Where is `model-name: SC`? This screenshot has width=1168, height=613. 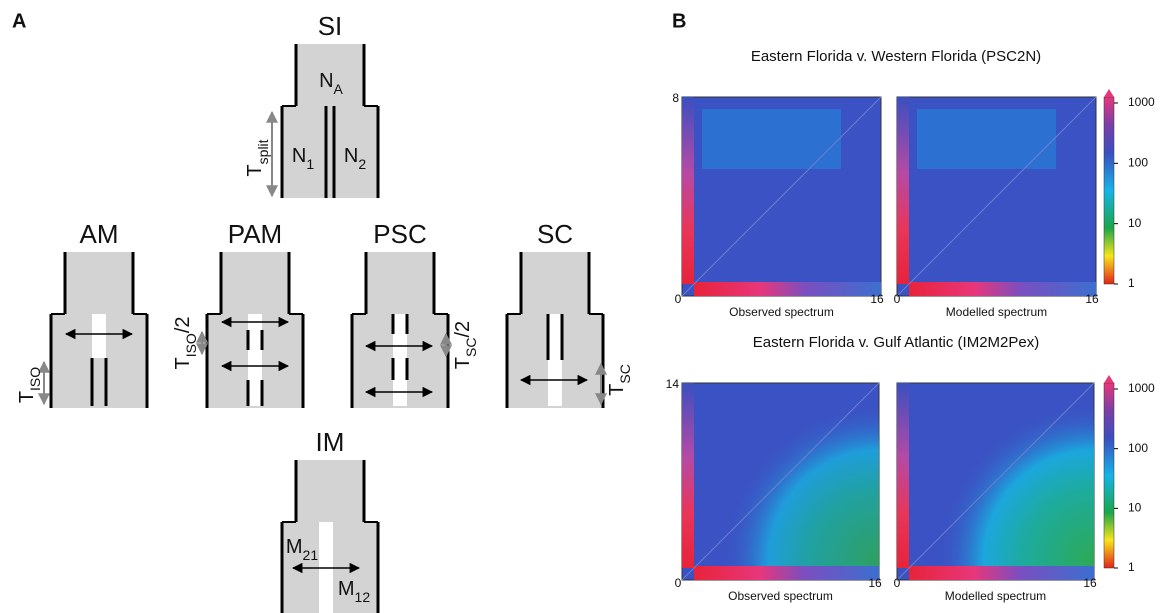 model-name: SC is located at coordinates (555, 234).